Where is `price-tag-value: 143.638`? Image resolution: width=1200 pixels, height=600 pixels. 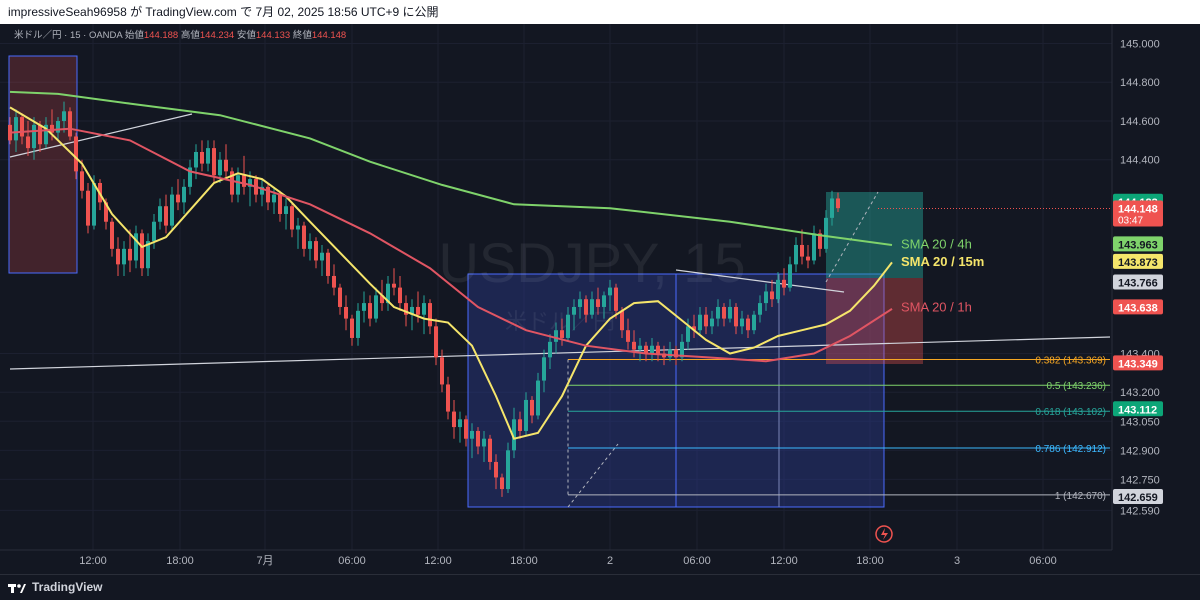 price-tag-value: 143.638 is located at coordinates (1138, 308).